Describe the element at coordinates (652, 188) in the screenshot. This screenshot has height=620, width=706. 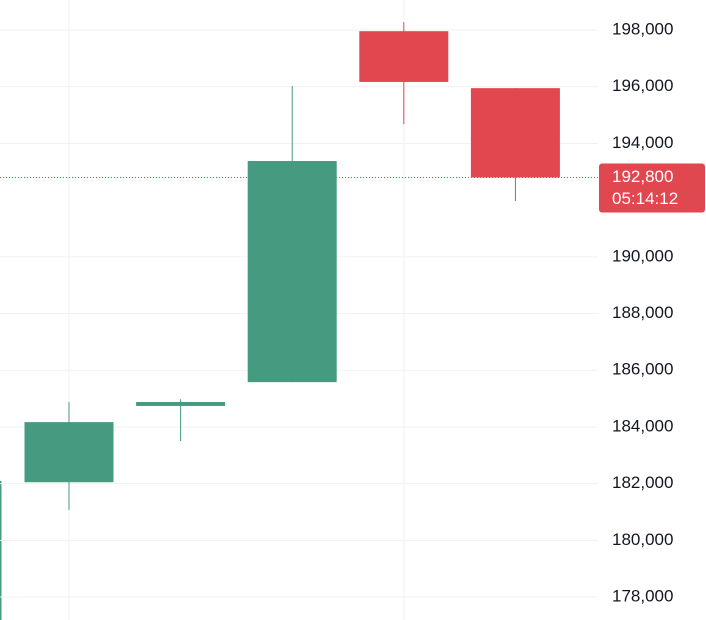
I see `last-price-badge` at that location.